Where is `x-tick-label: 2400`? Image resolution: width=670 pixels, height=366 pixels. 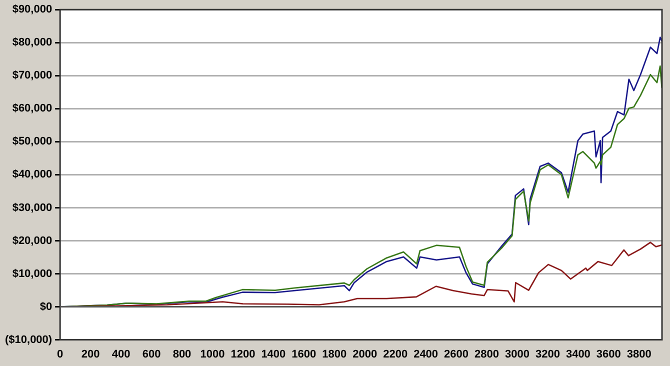
x-tick-label: 2400 is located at coordinates (426, 354).